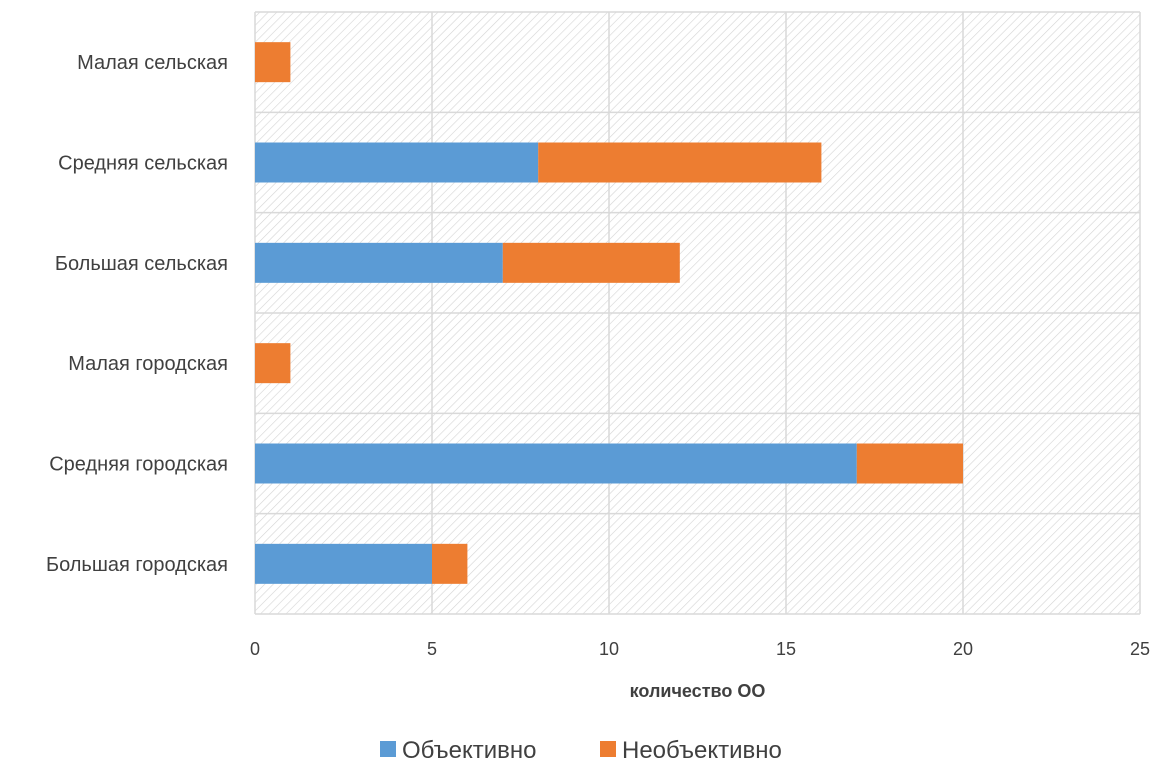 This screenshot has height=772, width=1154. Describe the element at coordinates (581, 750) in the screenshot. I see `legend: Объективно Необъективно` at that location.